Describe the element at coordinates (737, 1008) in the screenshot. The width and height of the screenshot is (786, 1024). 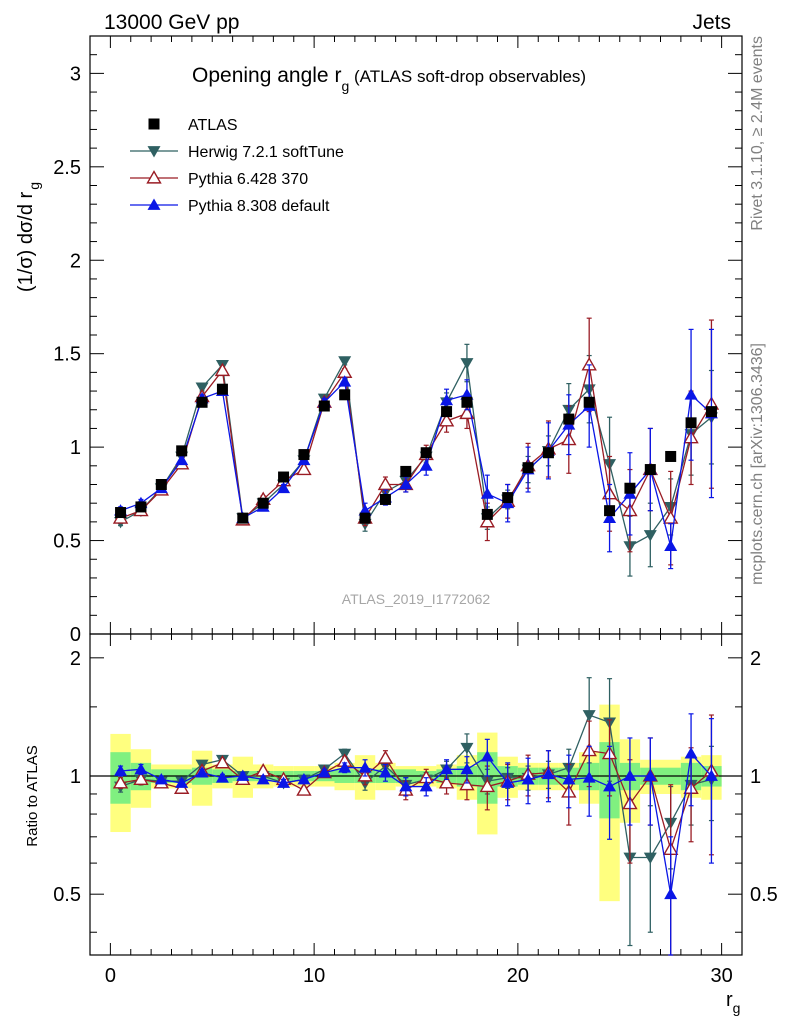
I see `x-axis-title-sub: g` at that location.